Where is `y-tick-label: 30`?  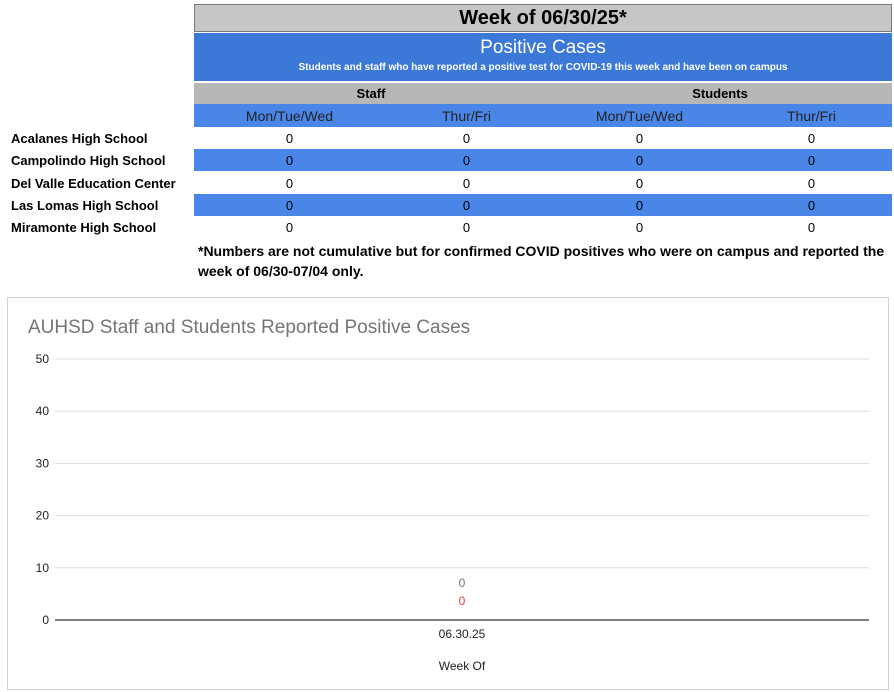 y-tick-label: 30 is located at coordinates (43, 463).